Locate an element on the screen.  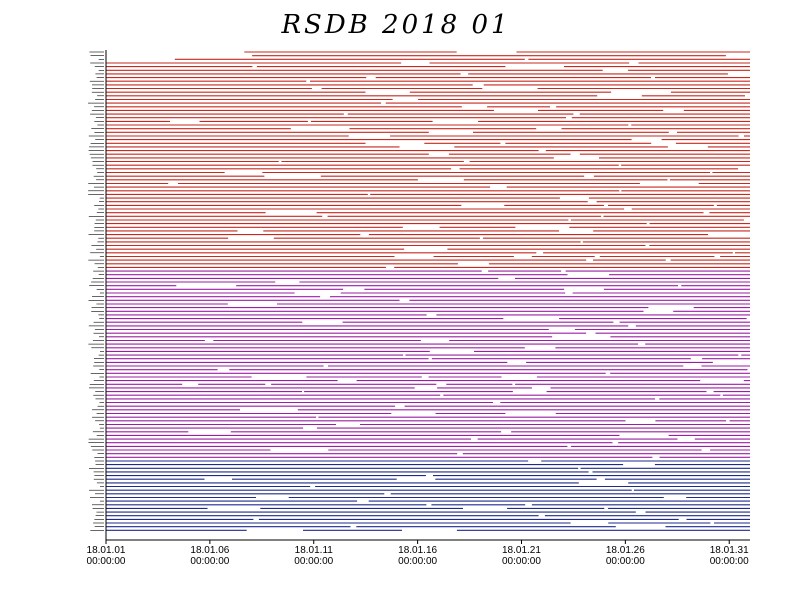
x-tick-date: 18.01.01 is located at coordinates (106, 550).